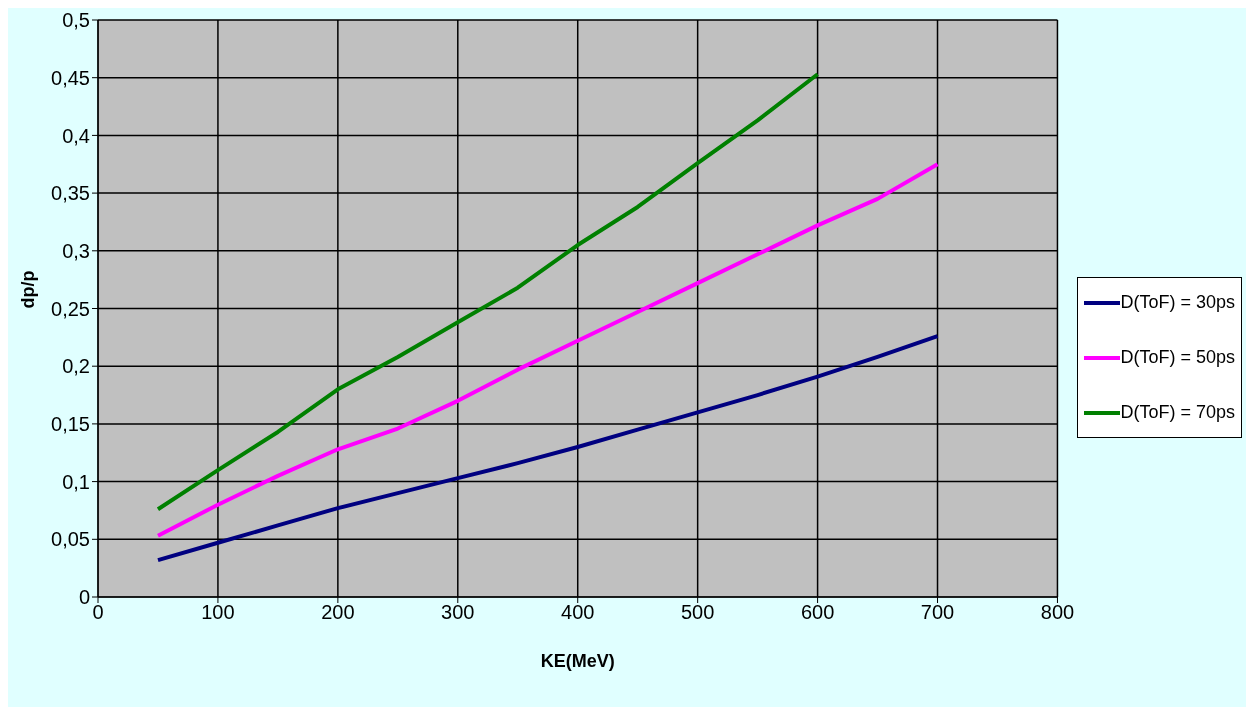 This screenshot has width=1254, height=715. Describe the element at coordinates (338, 612) in the screenshot. I see `x-tick-label: 200` at that location.